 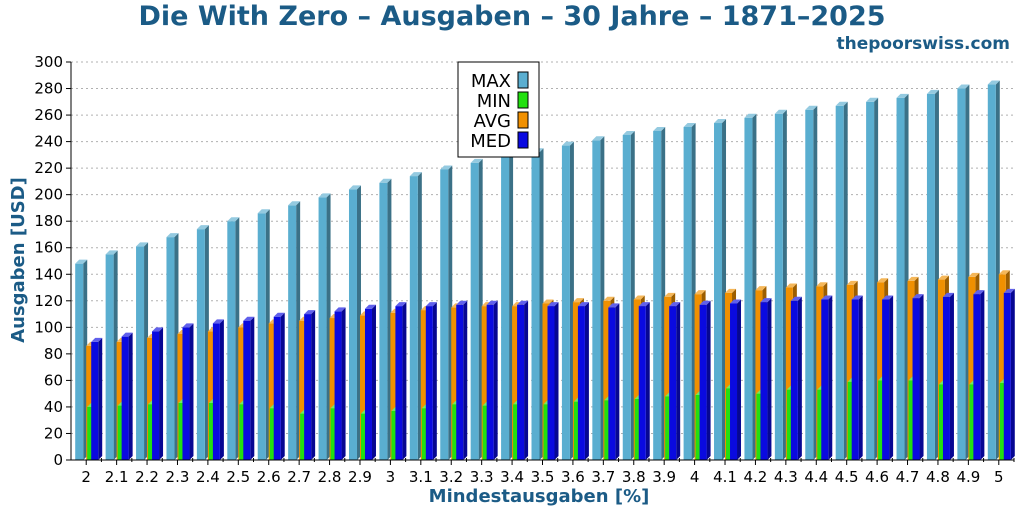 I want to click on legend-label: MAX, so click(x=491, y=81).